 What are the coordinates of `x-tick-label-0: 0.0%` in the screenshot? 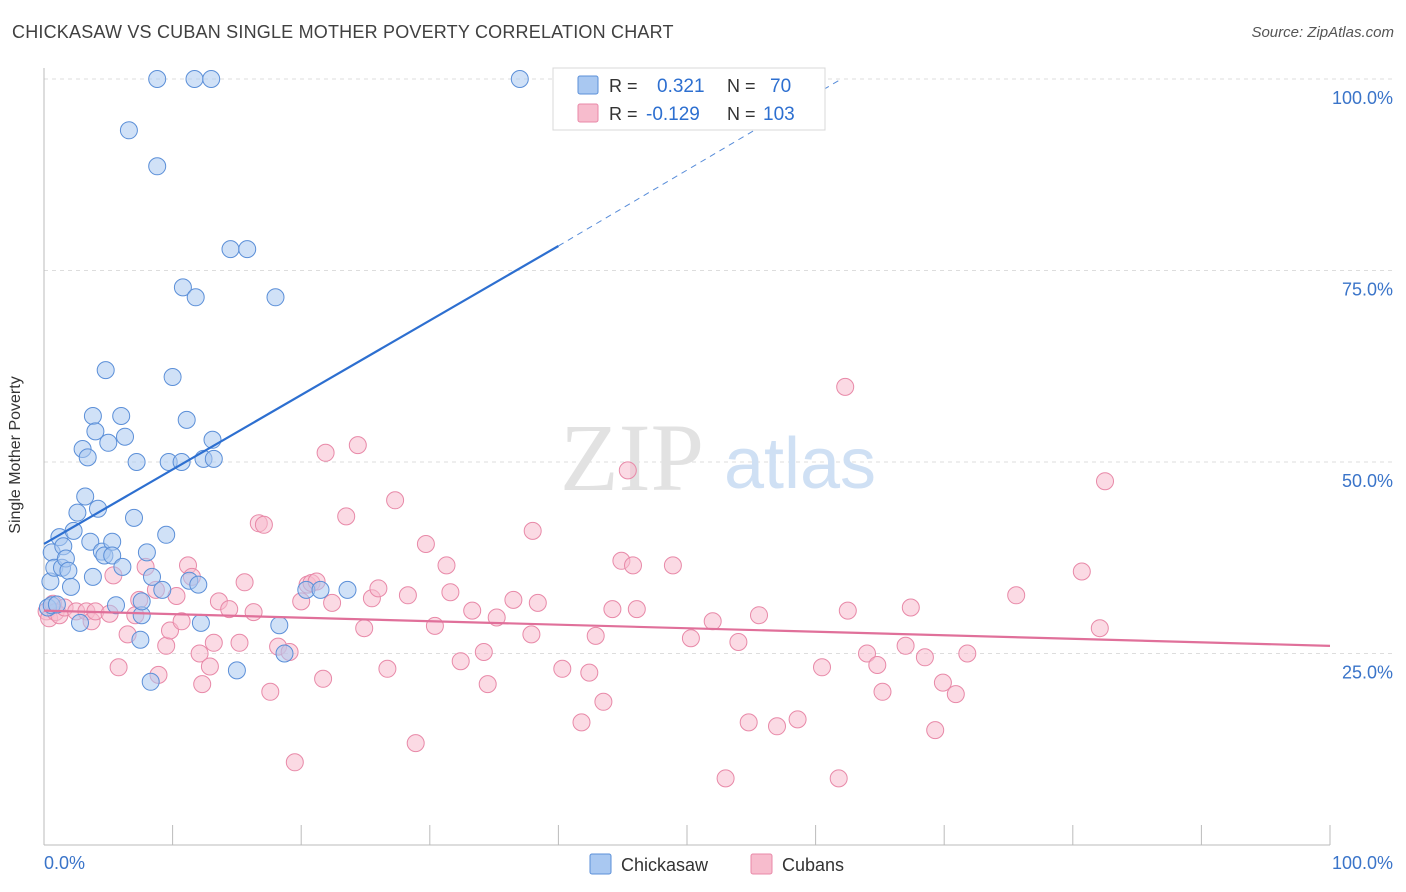 It's located at (64, 863).